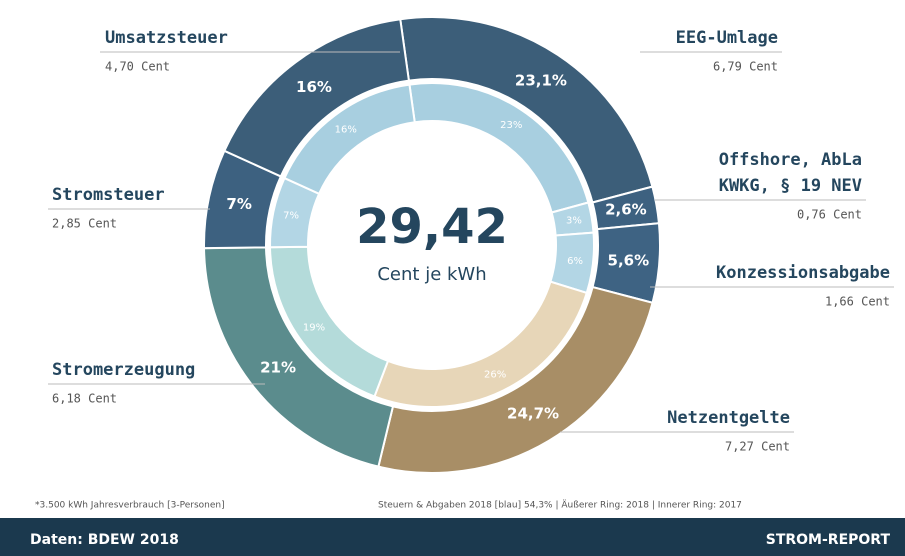  I want to click on category-label: Stromerzeugung, so click(123, 370).